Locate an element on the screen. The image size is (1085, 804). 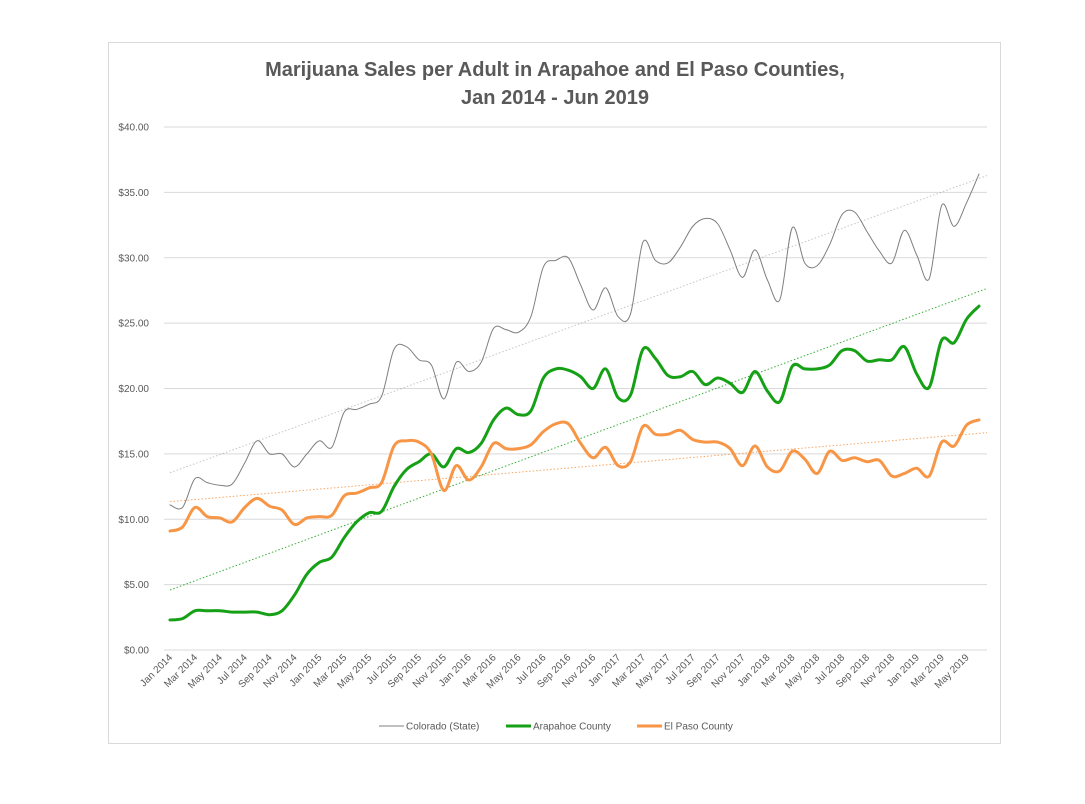
y-tick-label: $10.00 is located at coordinates (133, 520).